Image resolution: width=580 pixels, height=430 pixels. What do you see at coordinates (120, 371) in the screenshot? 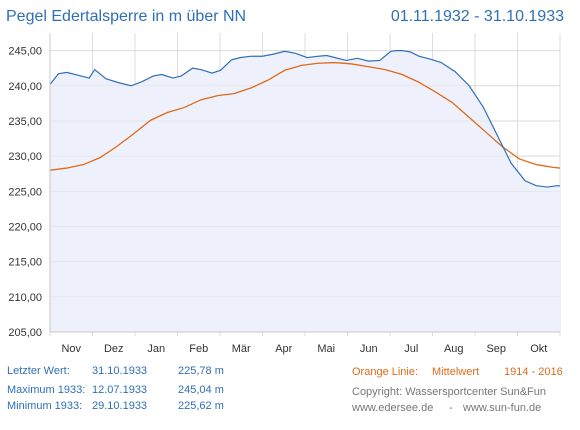
I see `last-value-date: 31.10.1933` at bounding box center [120, 371].